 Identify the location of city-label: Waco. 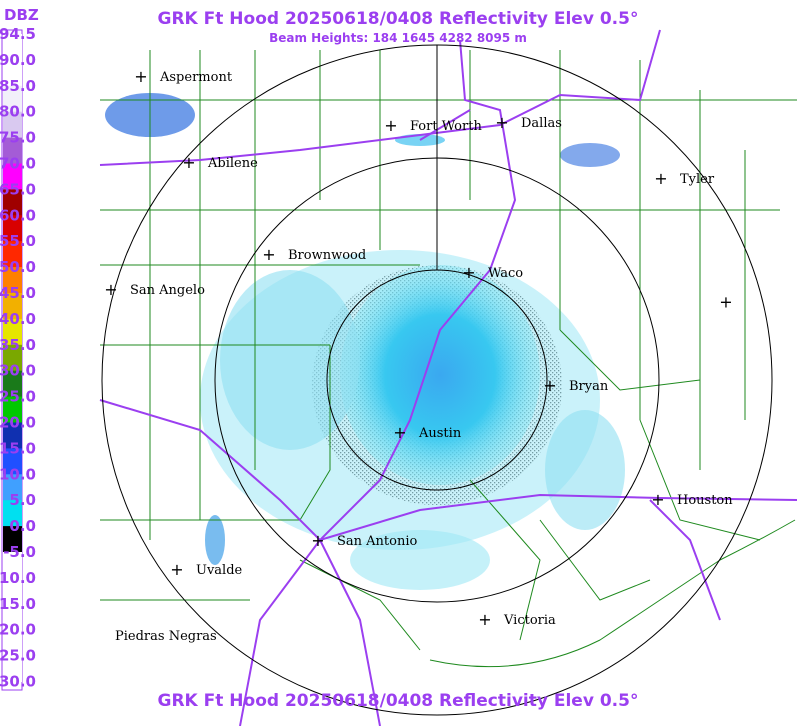
(505, 273).